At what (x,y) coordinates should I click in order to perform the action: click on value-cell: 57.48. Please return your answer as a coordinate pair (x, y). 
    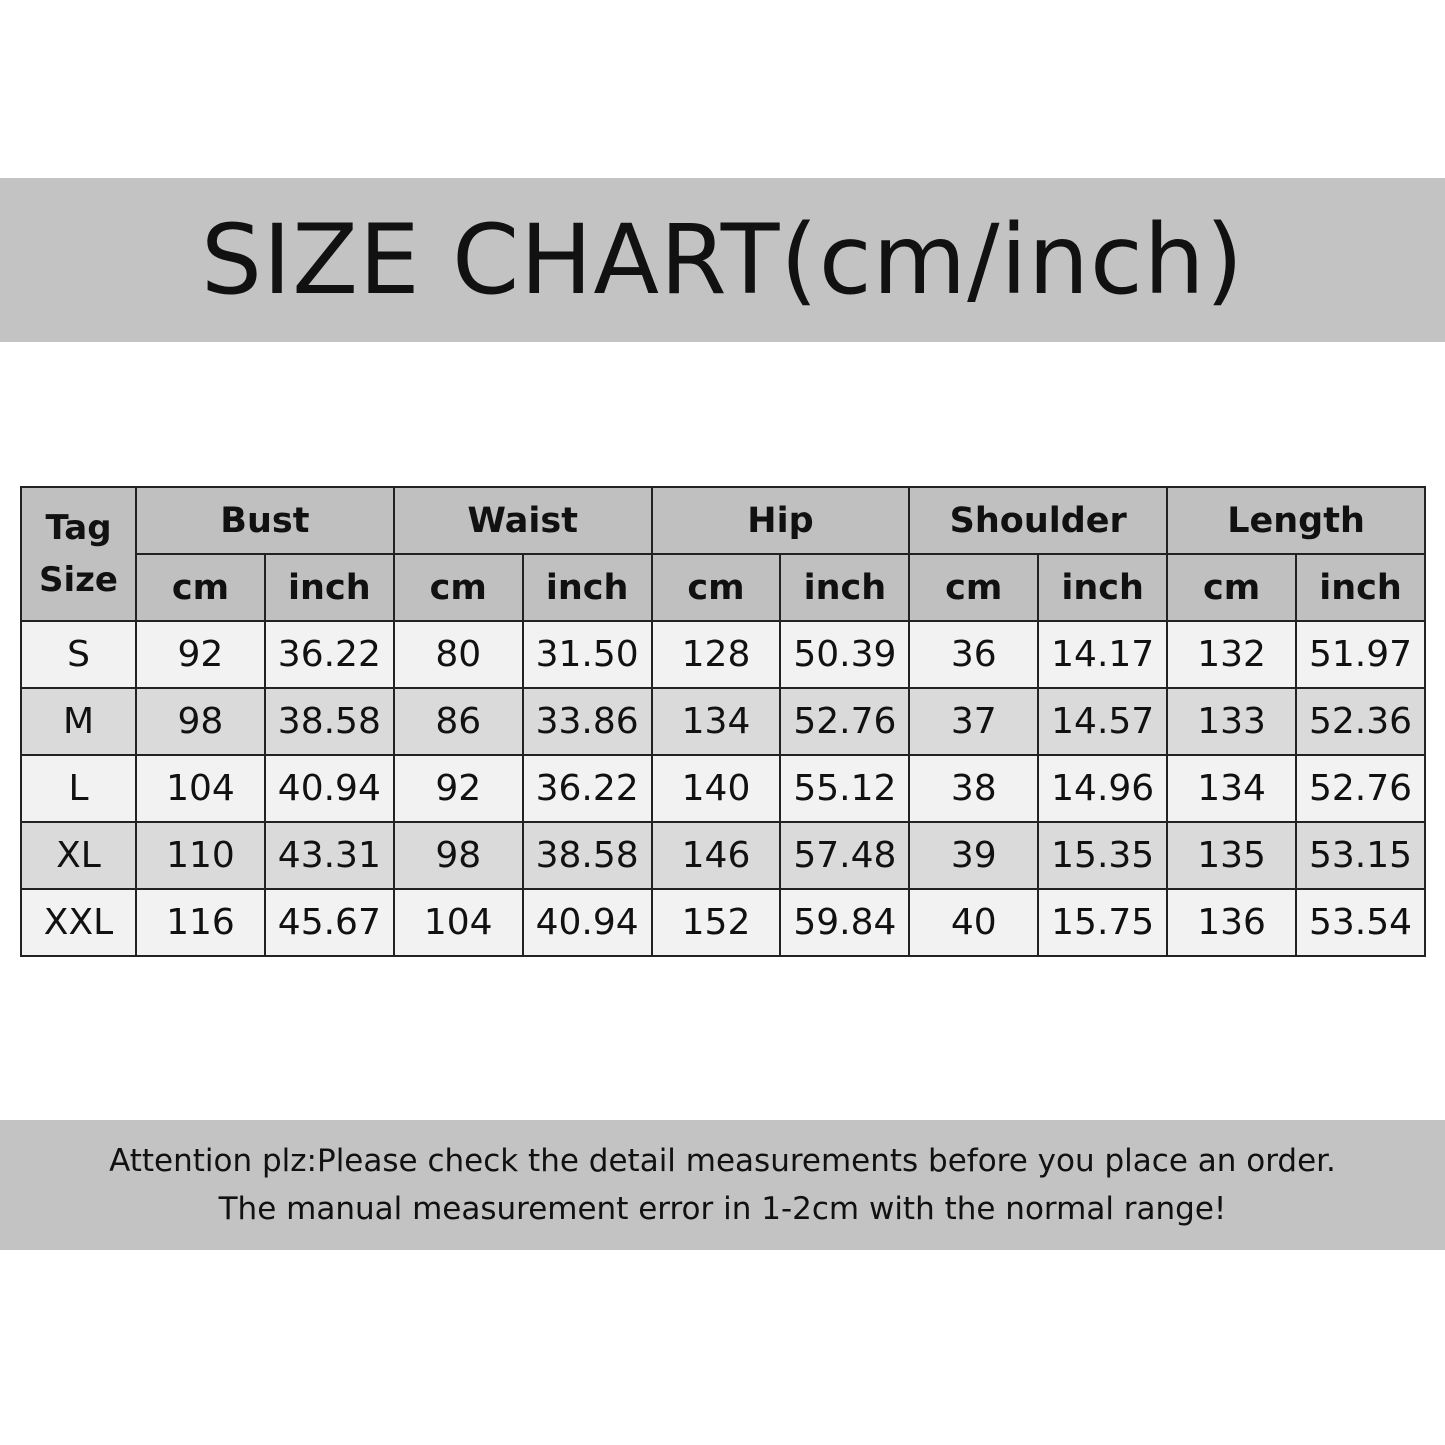
    Looking at the image, I should click on (845, 855).